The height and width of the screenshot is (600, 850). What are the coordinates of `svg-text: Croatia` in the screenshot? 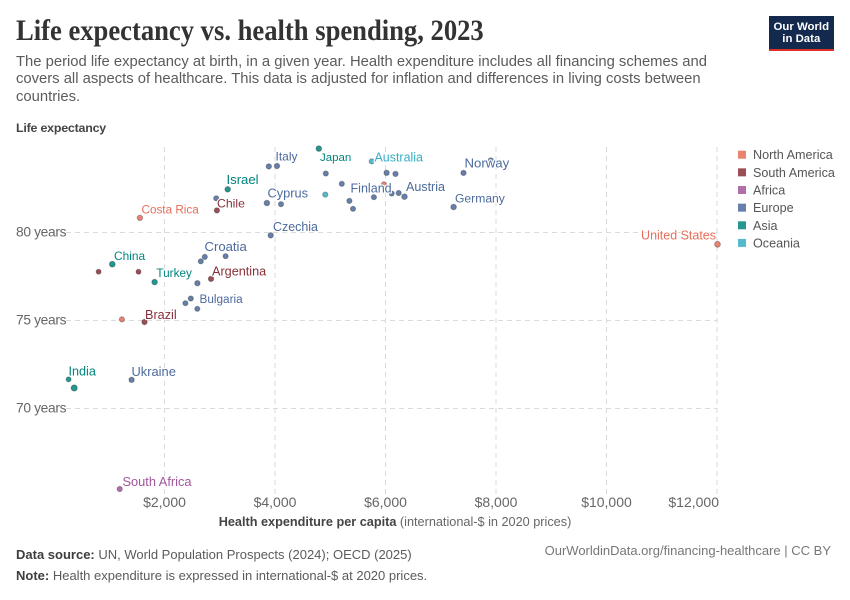 It's located at (226, 246).